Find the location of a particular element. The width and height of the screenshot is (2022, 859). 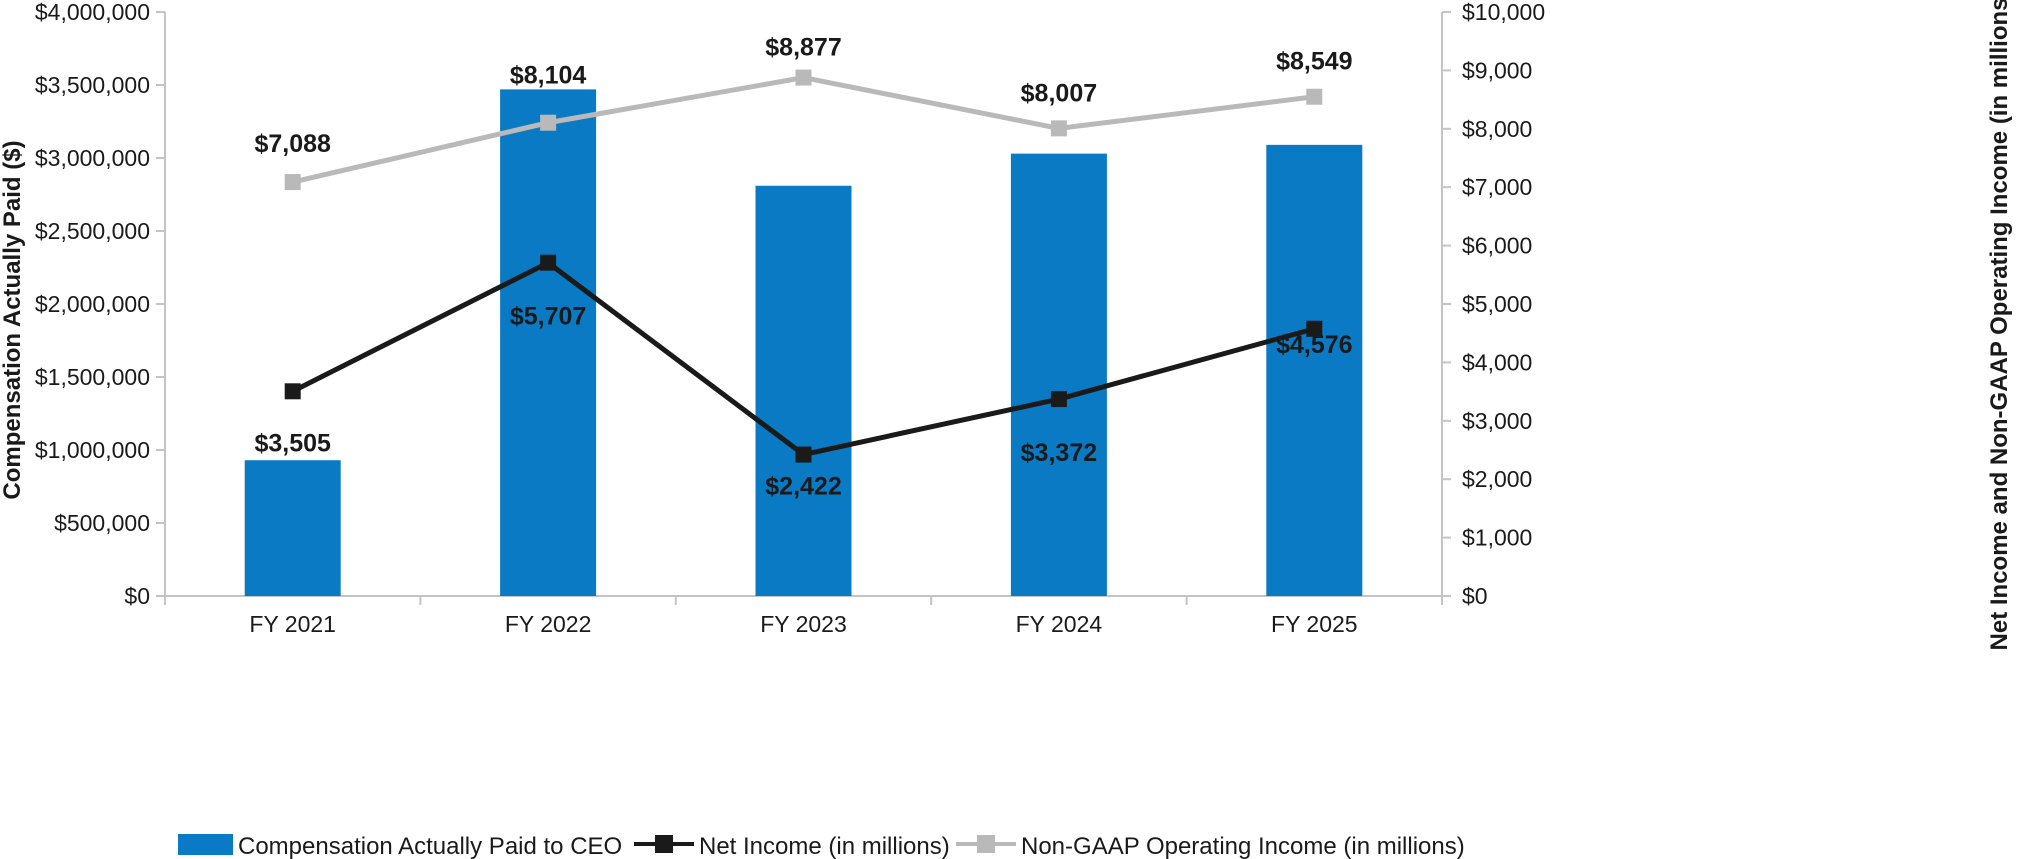

left-tick-label: $1,000,000 is located at coordinates (92, 450).